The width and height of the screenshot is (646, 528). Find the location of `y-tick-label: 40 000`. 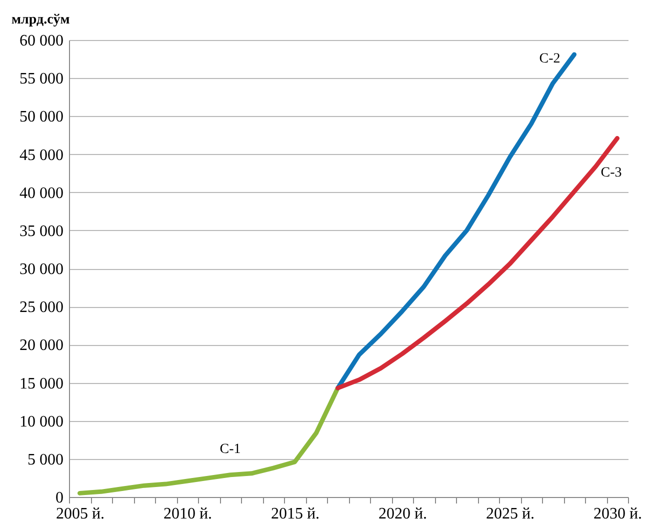

y-tick-label: 40 000 is located at coordinates (42, 193).